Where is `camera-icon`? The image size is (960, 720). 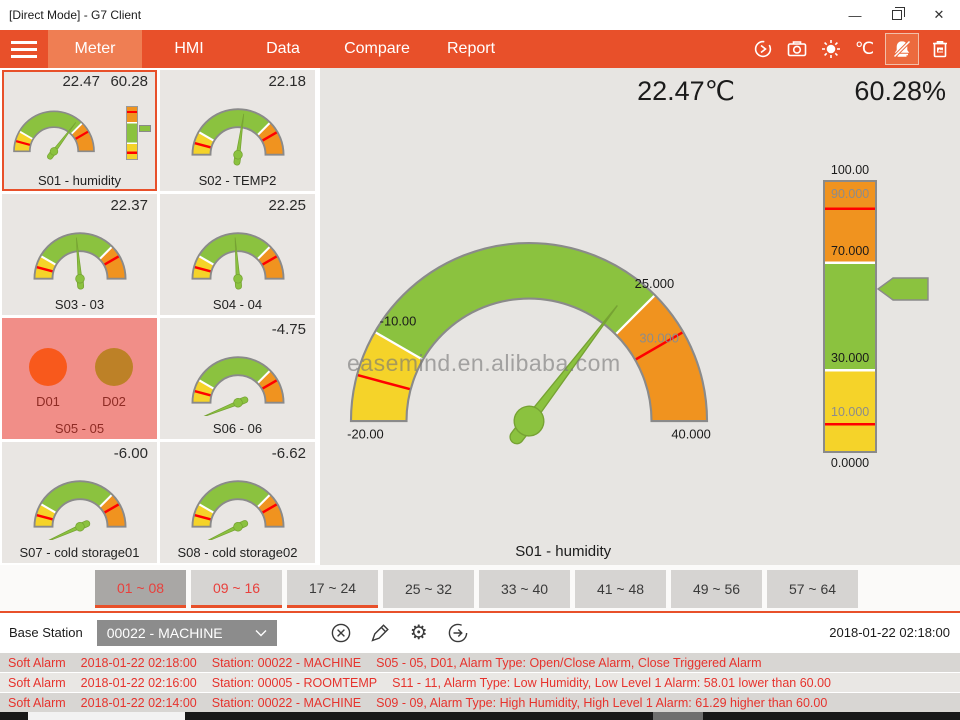 camera-icon is located at coordinates (796, 49).